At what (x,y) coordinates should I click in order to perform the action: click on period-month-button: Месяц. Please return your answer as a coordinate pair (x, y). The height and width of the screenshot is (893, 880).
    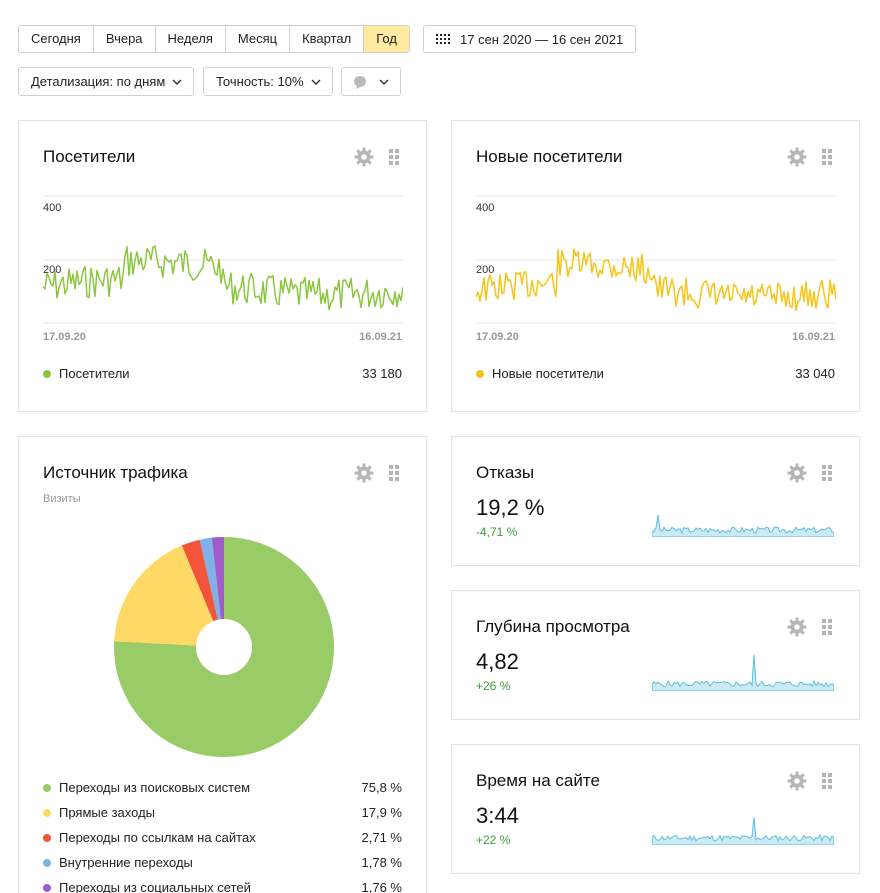
    Looking at the image, I should click on (258, 39).